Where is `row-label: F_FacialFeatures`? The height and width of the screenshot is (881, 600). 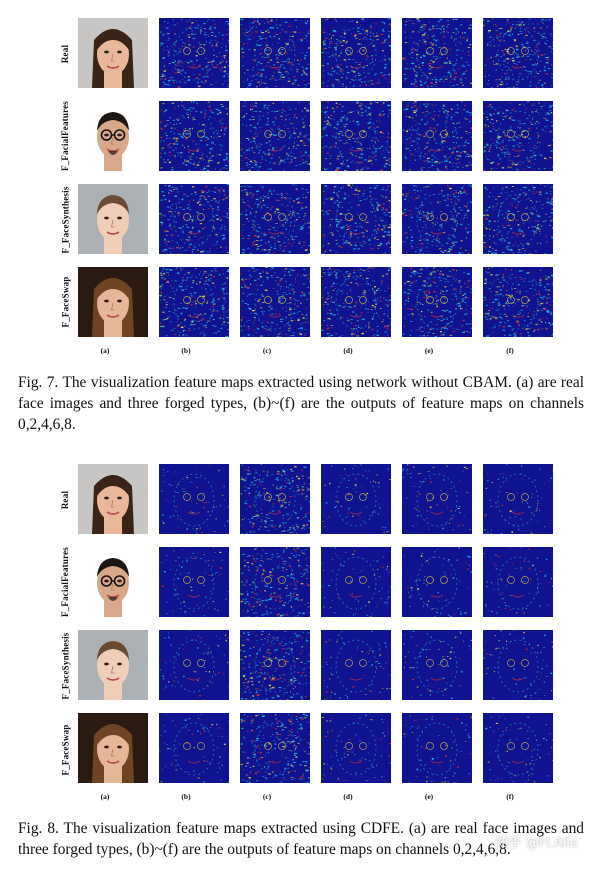 row-label: F_FacialFeatures is located at coordinates (65, 582).